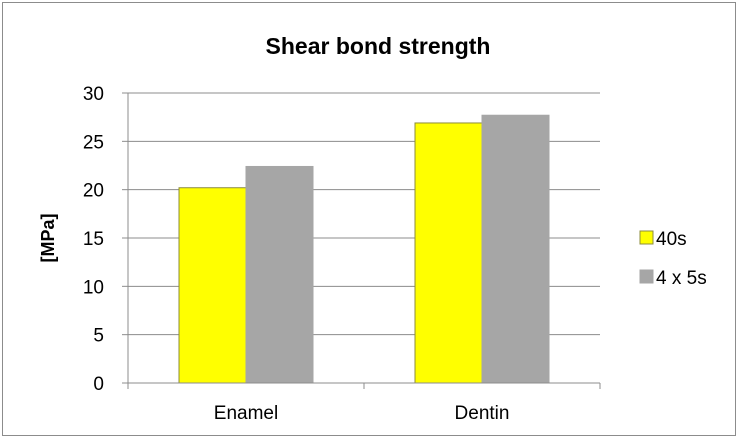 The image size is (739, 439). Describe the element at coordinates (671, 239) in the screenshot. I see `legend-label: 40s` at that location.